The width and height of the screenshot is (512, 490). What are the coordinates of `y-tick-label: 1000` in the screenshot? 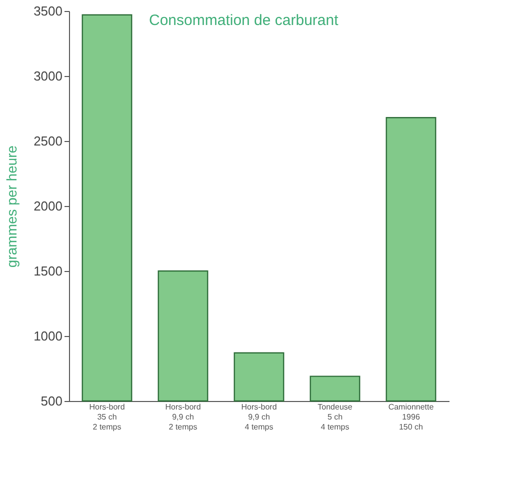 It's located at (48, 336).